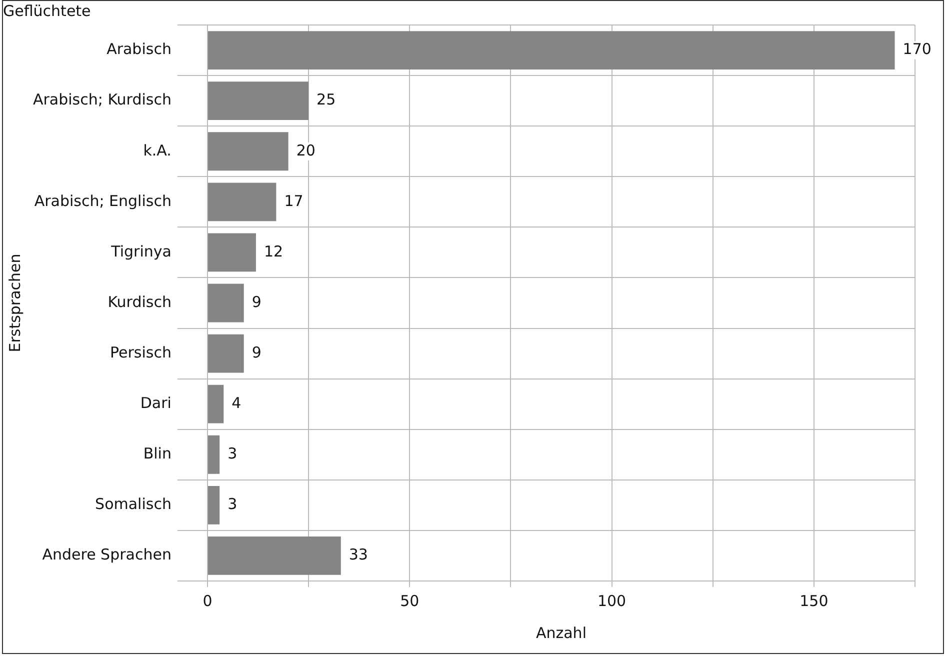 This screenshot has height=656, width=948. I want to click on data-label: 4, so click(237, 403).